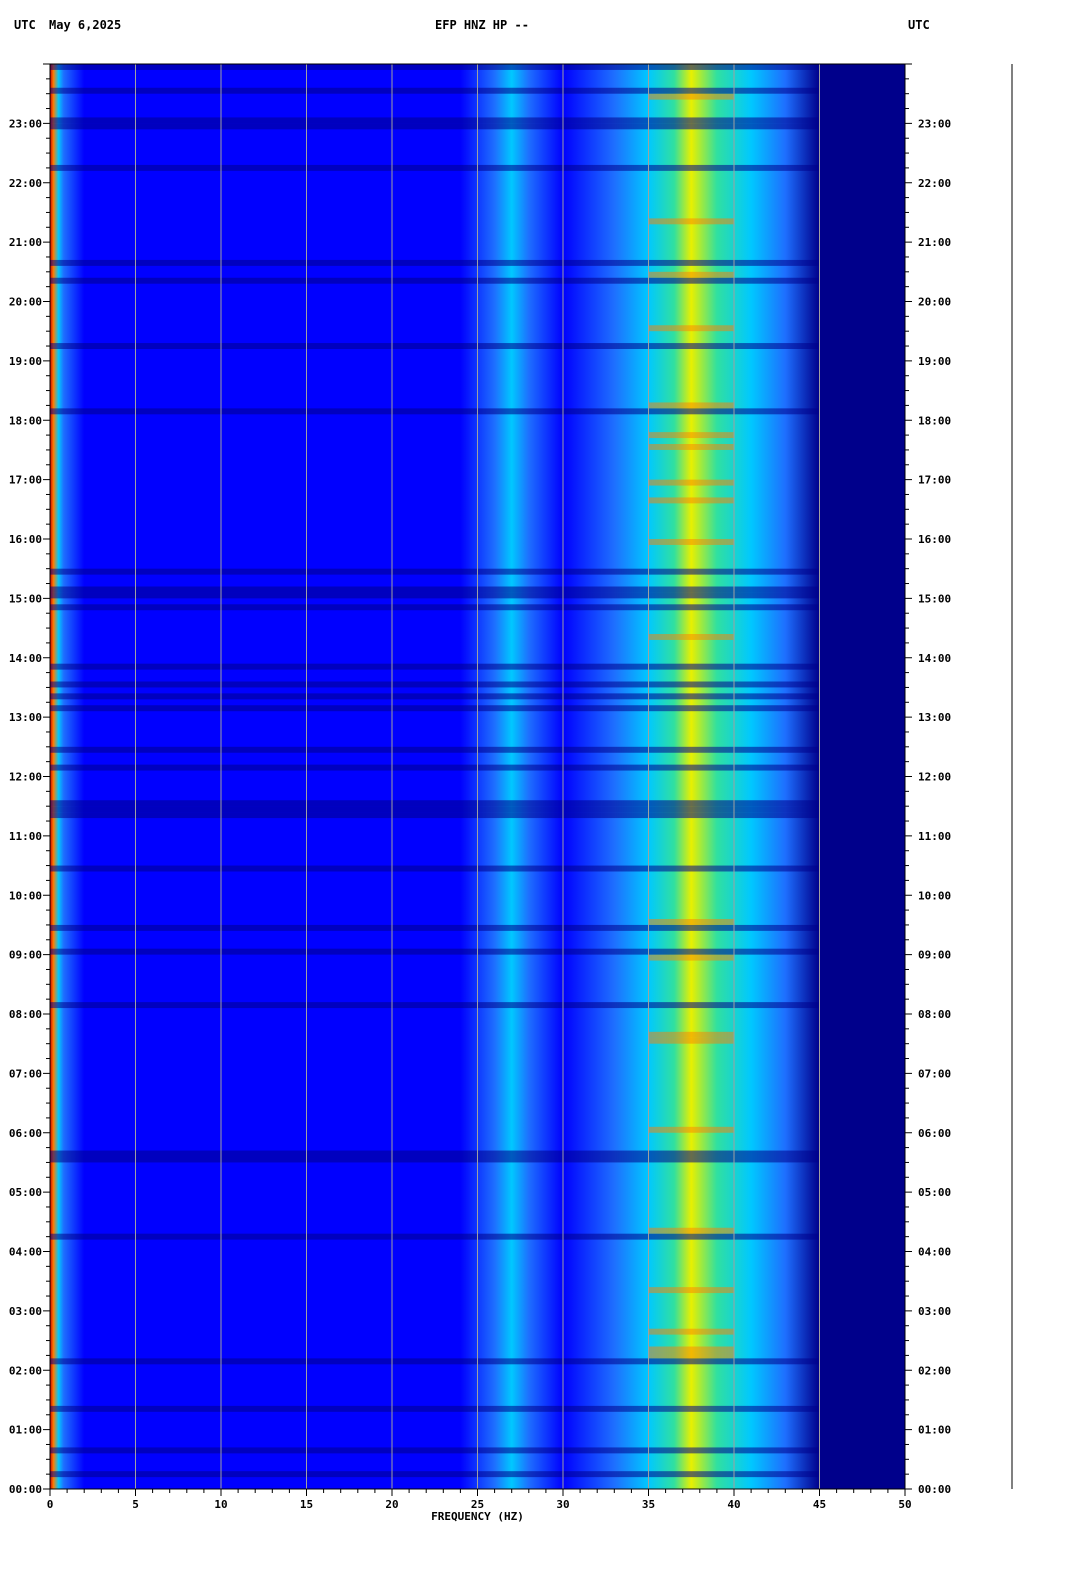  What do you see at coordinates (220, 1504) in the screenshot?
I see `x-tick-label: 10` at bounding box center [220, 1504].